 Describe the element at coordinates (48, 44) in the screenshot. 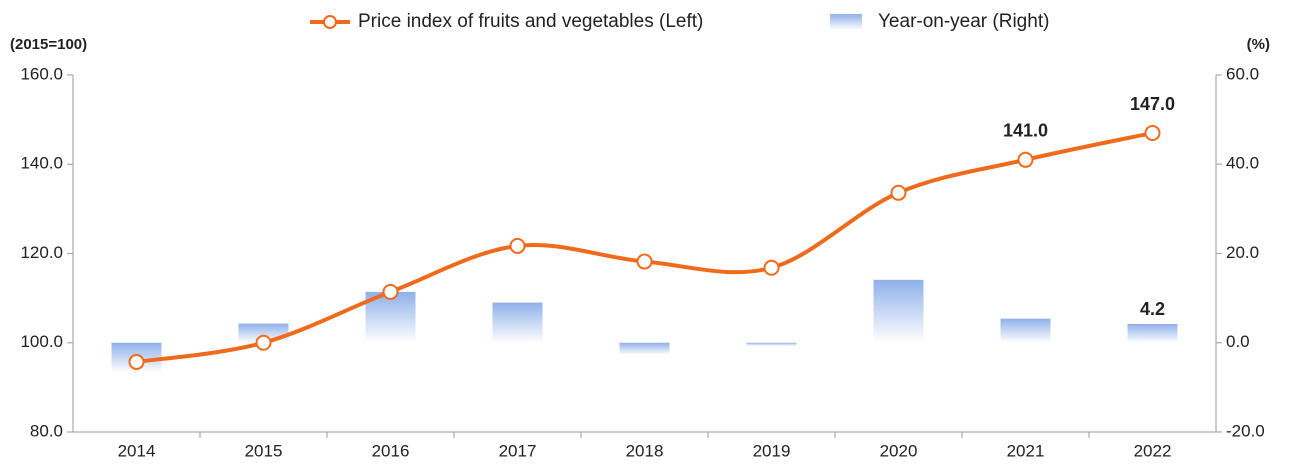

I see `y-axis-label: (2015=100)` at that location.